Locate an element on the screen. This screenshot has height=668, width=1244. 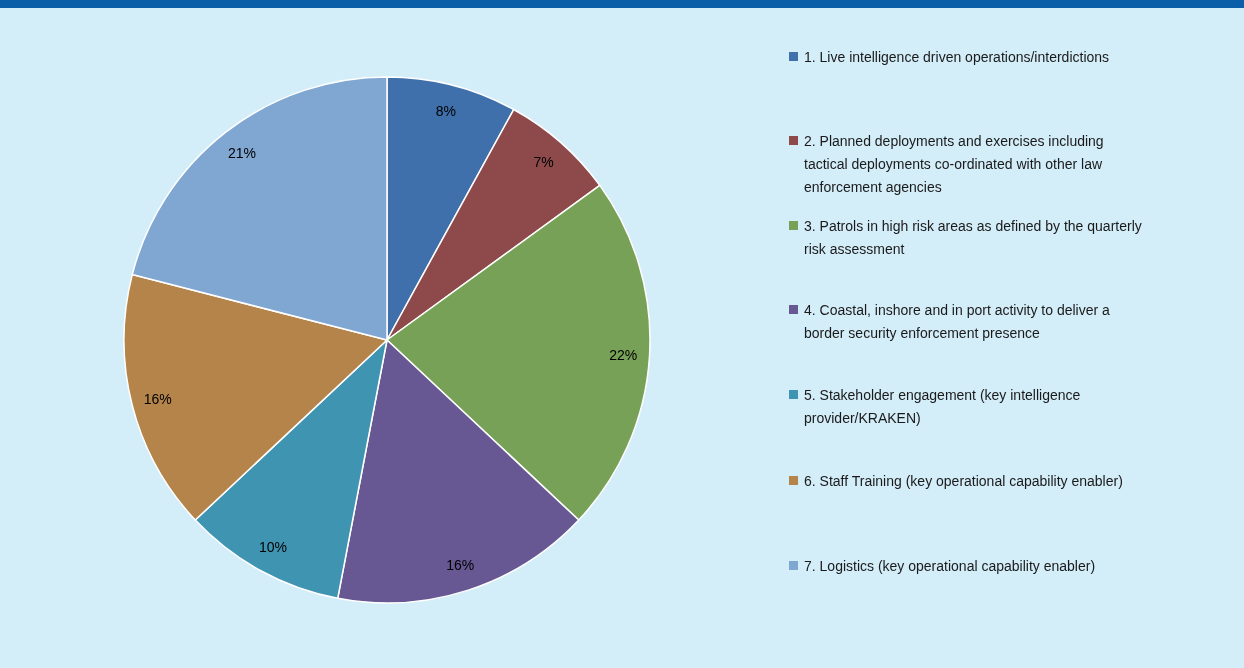
legend-label: 3. Patrols in high risk areas as defined by the quarterly risk assessment is located at coordinates (973, 237).